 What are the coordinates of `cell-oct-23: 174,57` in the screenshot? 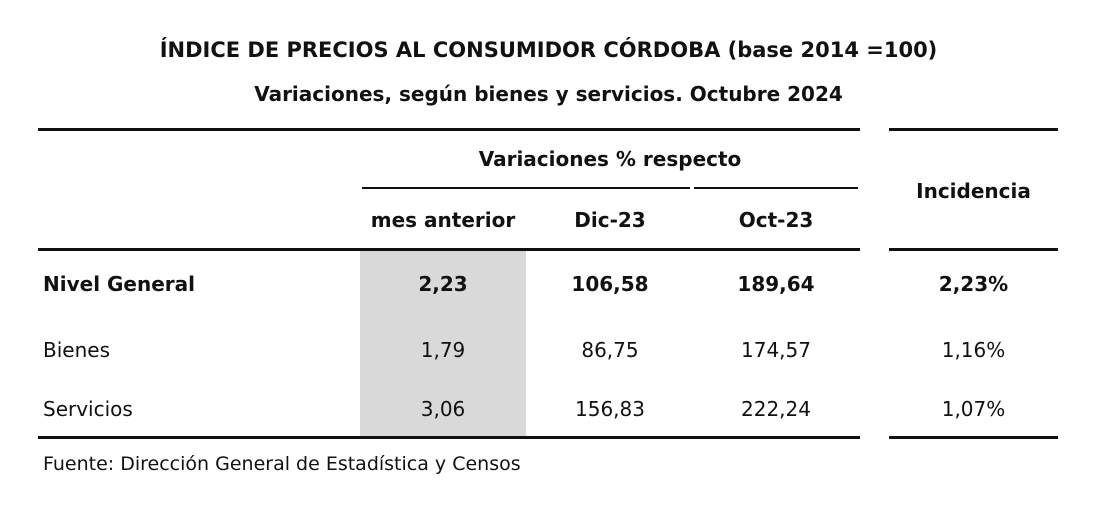 It's located at (776, 350).